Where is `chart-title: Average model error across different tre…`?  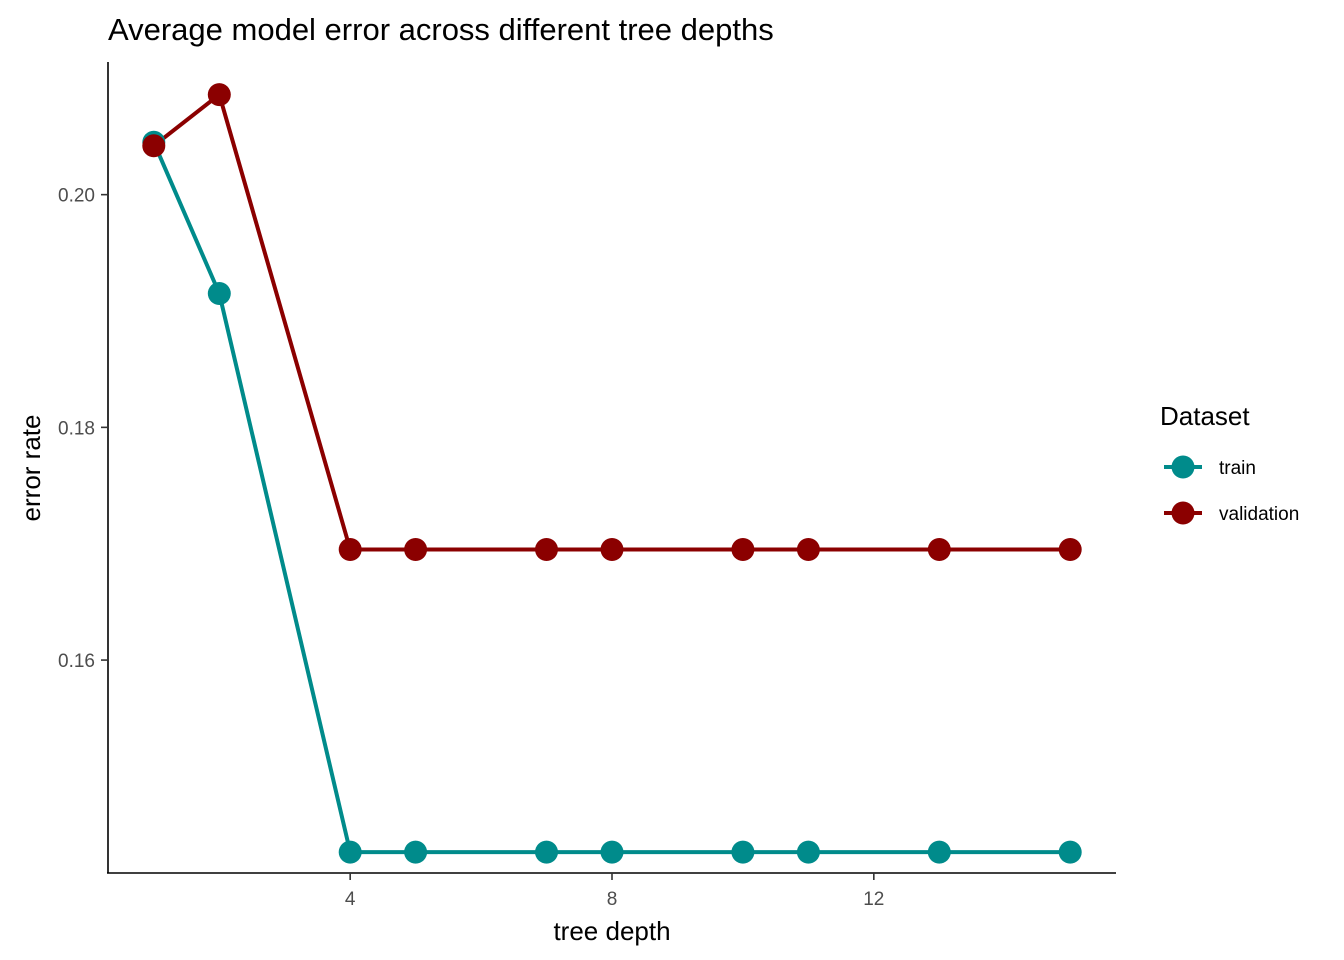 chart-title: Average model error across different tre… is located at coordinates (441, 29).